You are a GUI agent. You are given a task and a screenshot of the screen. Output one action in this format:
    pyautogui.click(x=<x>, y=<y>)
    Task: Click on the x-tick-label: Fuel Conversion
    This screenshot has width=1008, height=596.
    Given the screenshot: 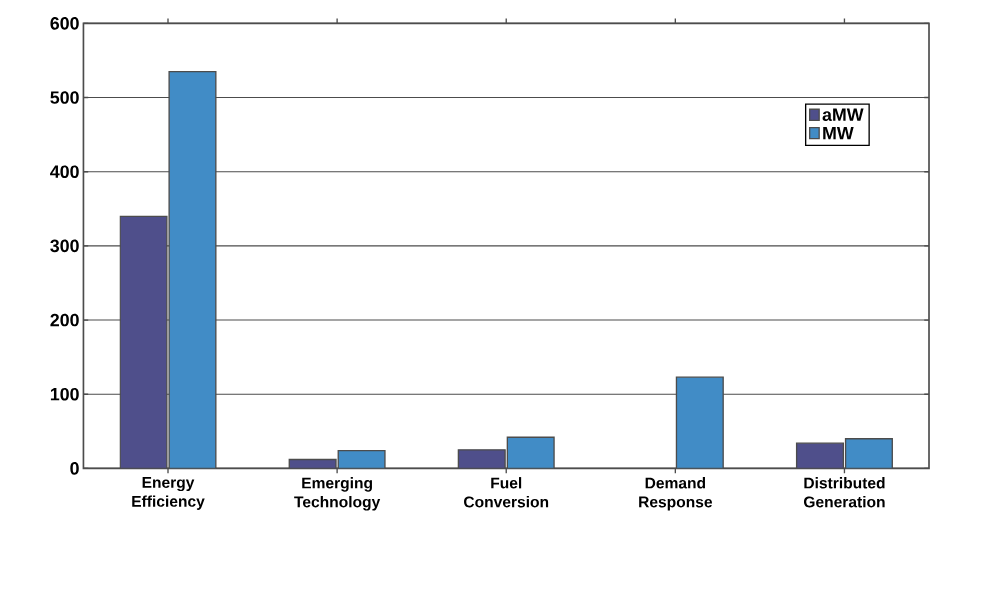 What is the action you would take?
    pyautogui.click(x=506, y=492)
    